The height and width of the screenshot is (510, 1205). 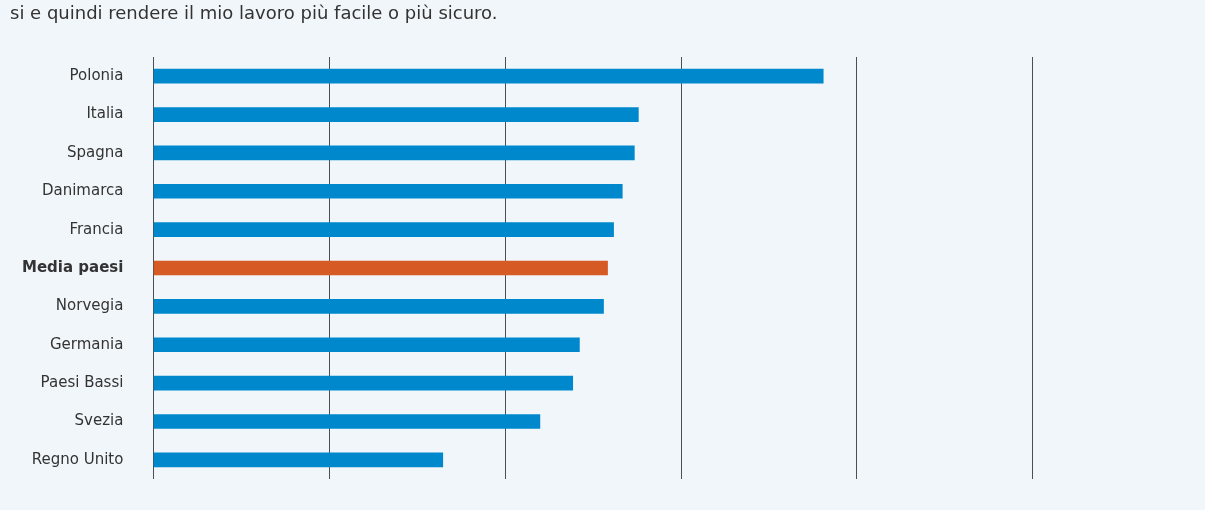 What do you see at coordinates (105, 113) in the screenshot?
I see `y-tick-label: Italia` at bounding box center [105, 113].